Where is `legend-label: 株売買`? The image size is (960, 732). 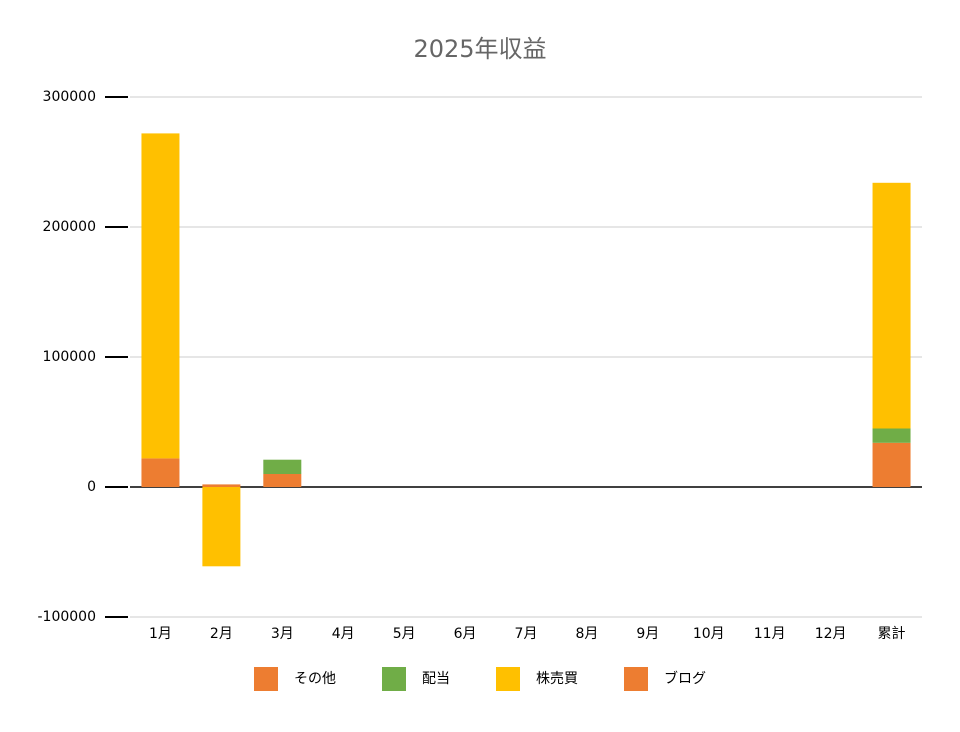 legend-label: 株売買 is located at coordinates (557, 679).